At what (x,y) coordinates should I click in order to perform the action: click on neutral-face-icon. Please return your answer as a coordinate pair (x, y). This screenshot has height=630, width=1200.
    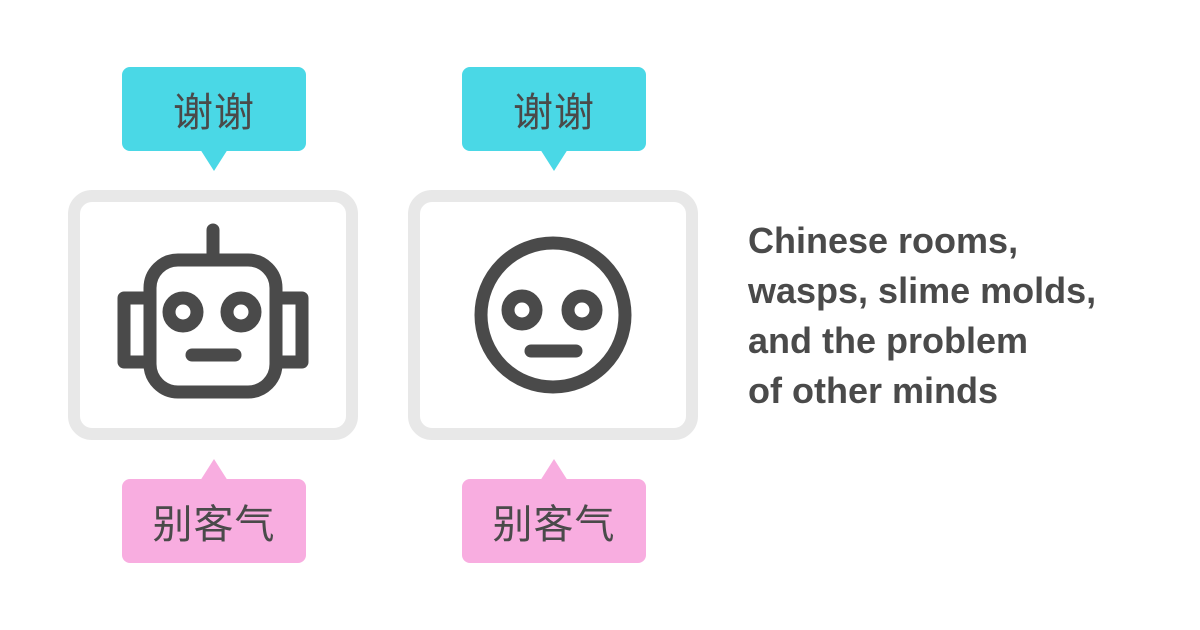
    Looking at the image, I should click on (553, 315).